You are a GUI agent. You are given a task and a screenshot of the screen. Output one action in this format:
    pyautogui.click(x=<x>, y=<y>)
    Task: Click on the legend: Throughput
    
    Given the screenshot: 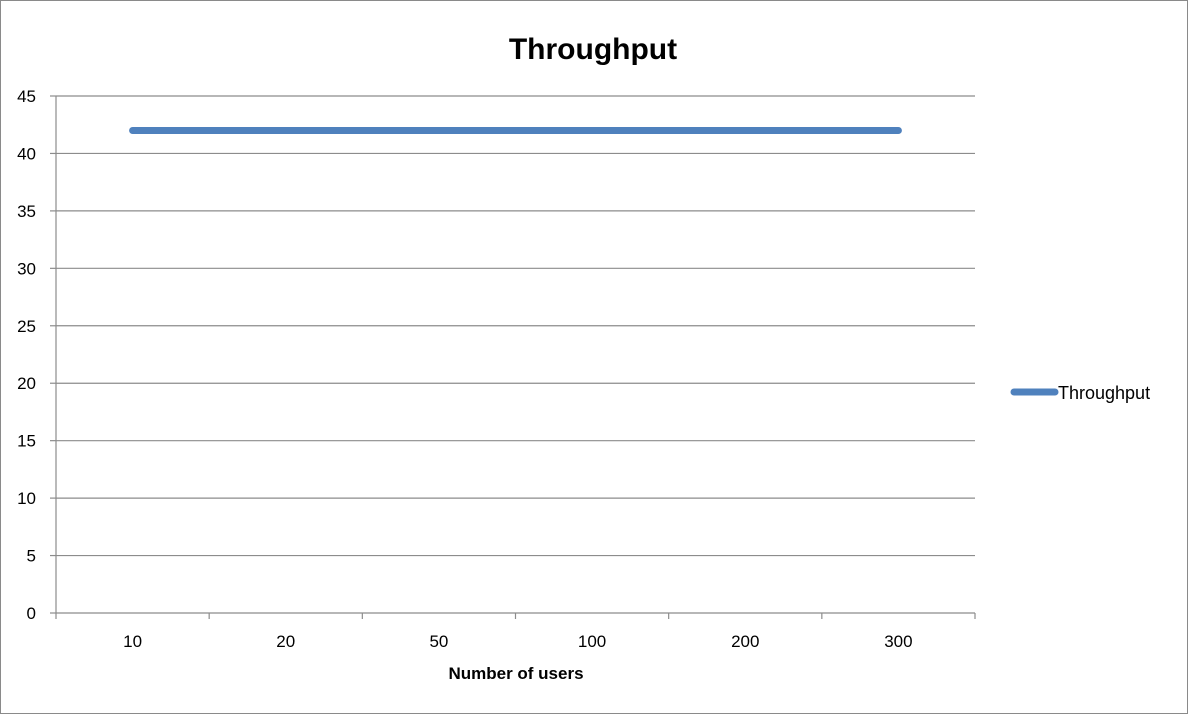 What is the action you would take?
    pyautogui.click(x=1080, y=393)
    